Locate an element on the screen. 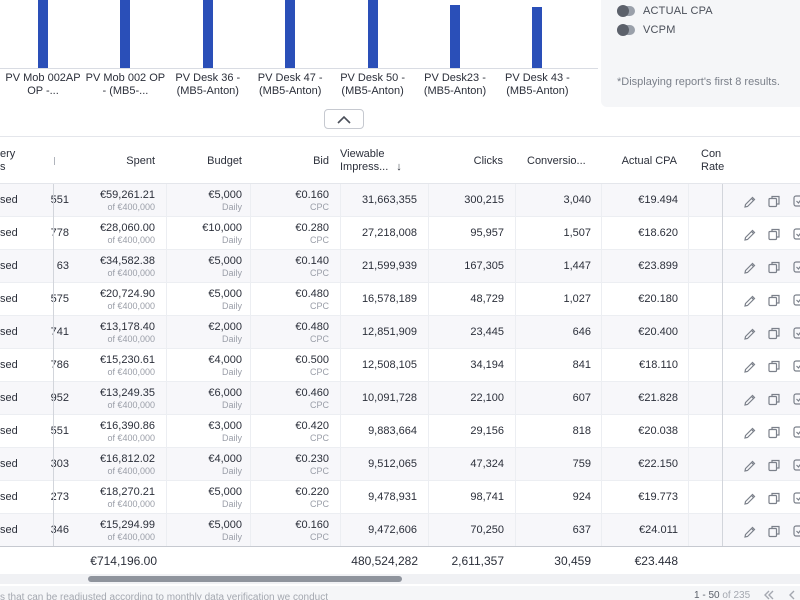 This screenshot has height=600, width=800. header-delivery: ery s is located at coordinates (8, 160).